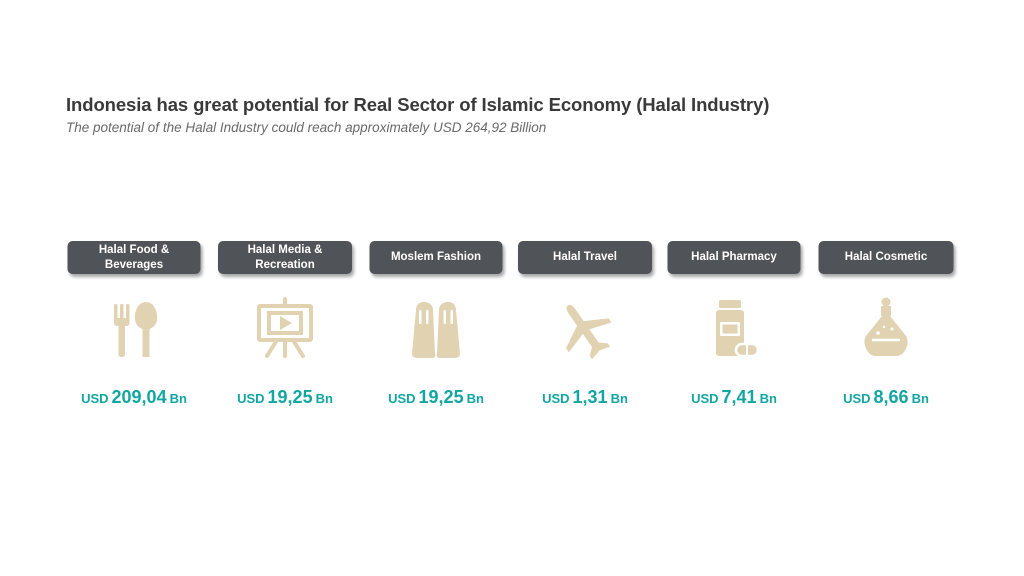 The width and height of the screenshot is (1024, 576). I want to click on sector-label: Moslem Fashion, so click(436, 257).